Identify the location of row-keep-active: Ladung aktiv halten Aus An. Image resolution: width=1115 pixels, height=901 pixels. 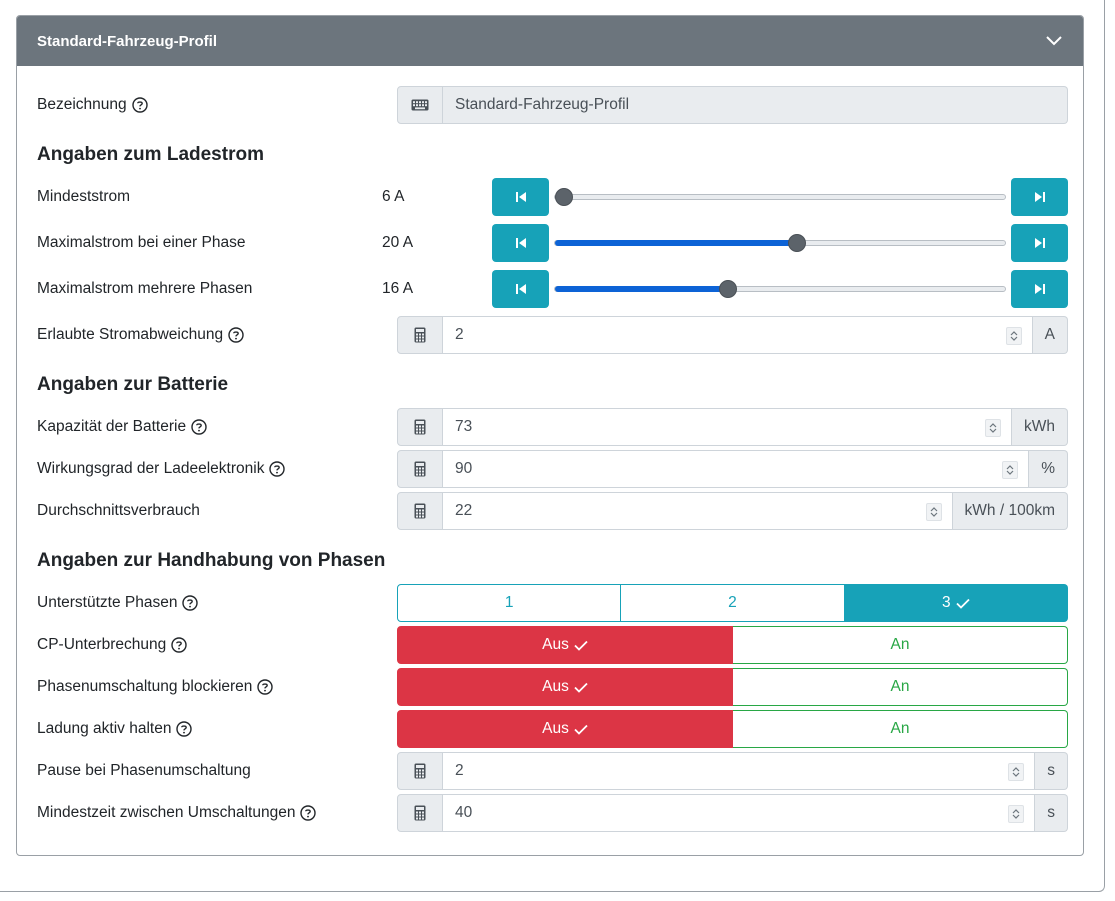
(552, 729).